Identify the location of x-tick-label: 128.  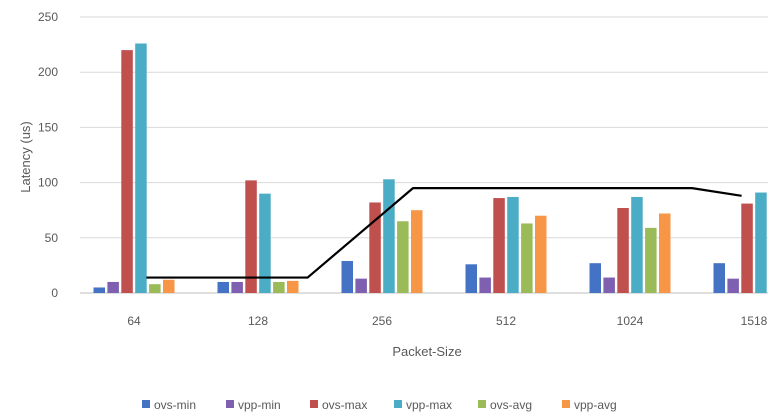
(258, 321).